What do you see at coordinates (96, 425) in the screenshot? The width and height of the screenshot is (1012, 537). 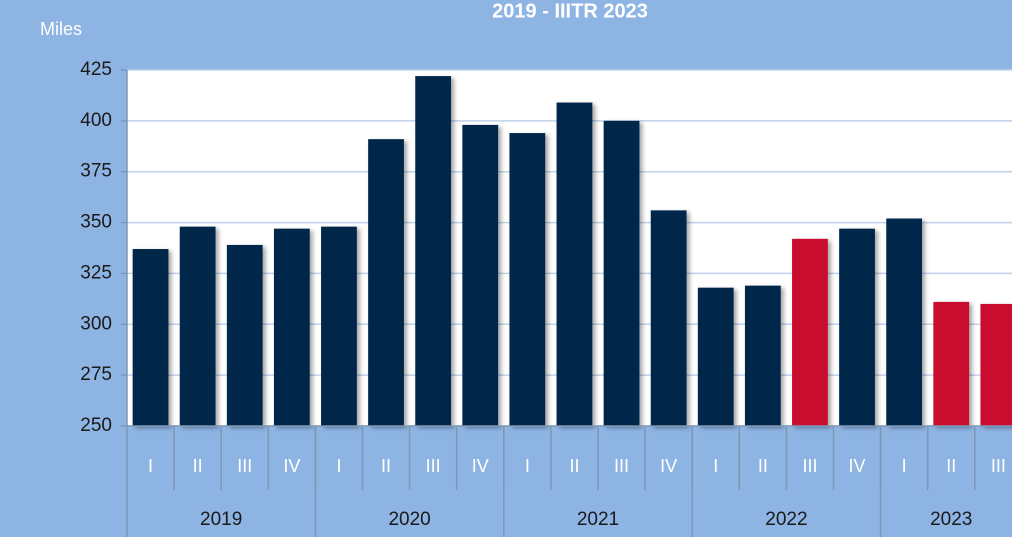 I see `y-tick-label: 250` at bounding box center [96, 425].